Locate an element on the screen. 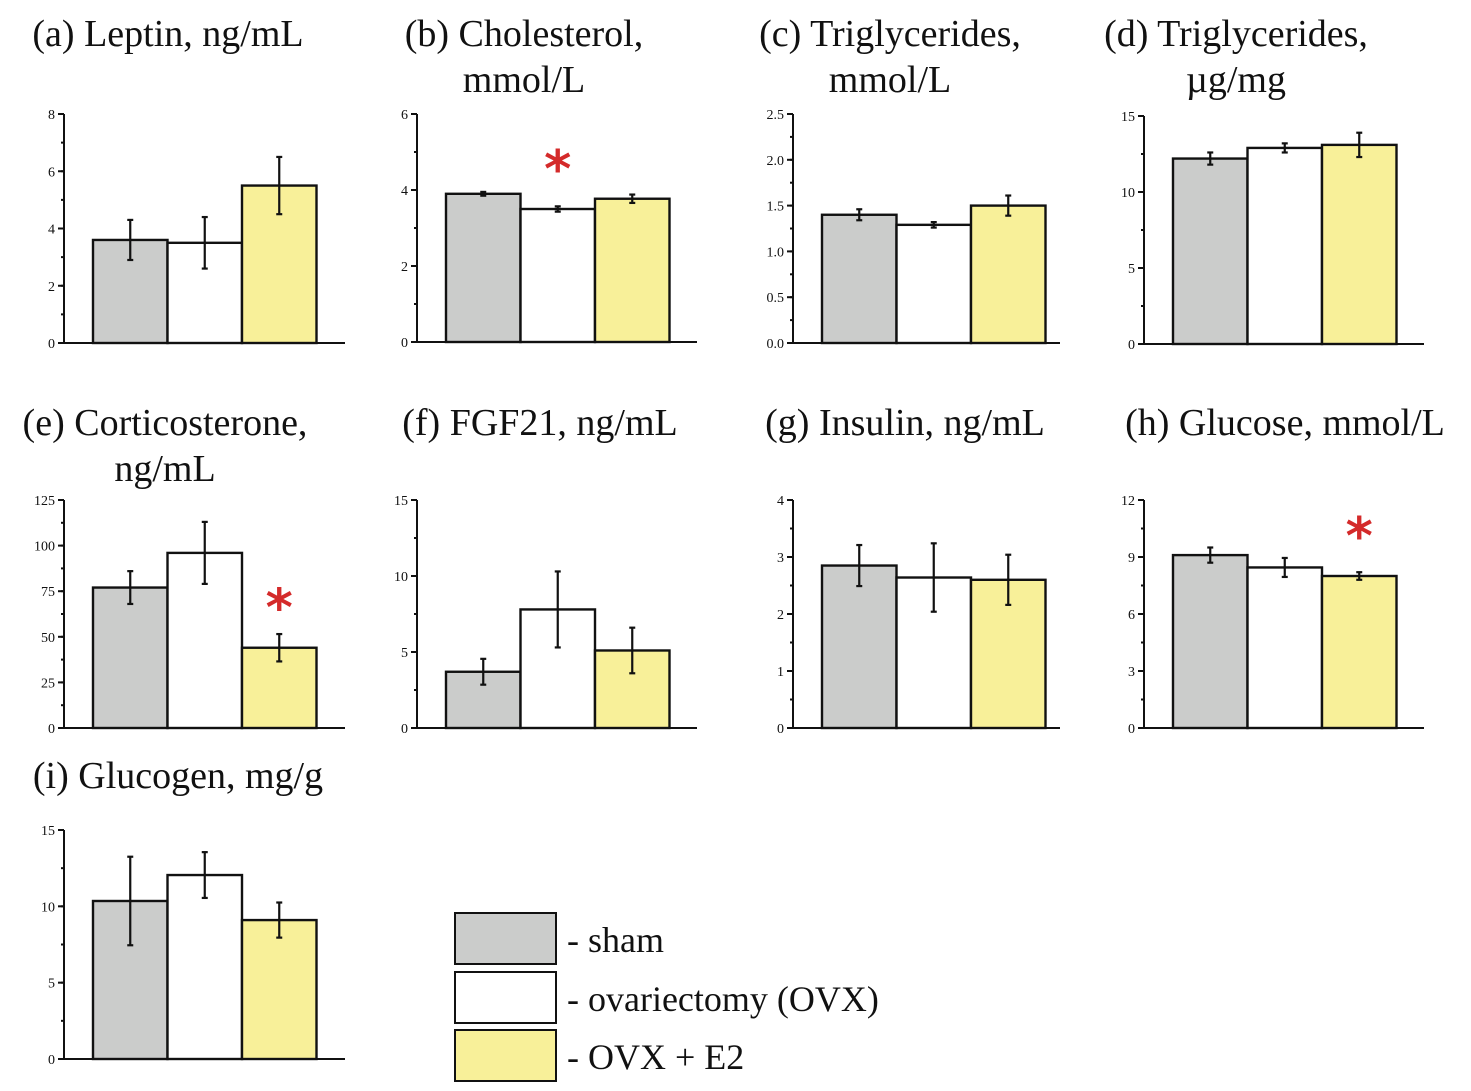 The height and width of the screenshot is (1091, 1471). panel-h: (h) Glucose, mmol/L * 0 3 6 9 12 is located at coordinates (1283, 569).